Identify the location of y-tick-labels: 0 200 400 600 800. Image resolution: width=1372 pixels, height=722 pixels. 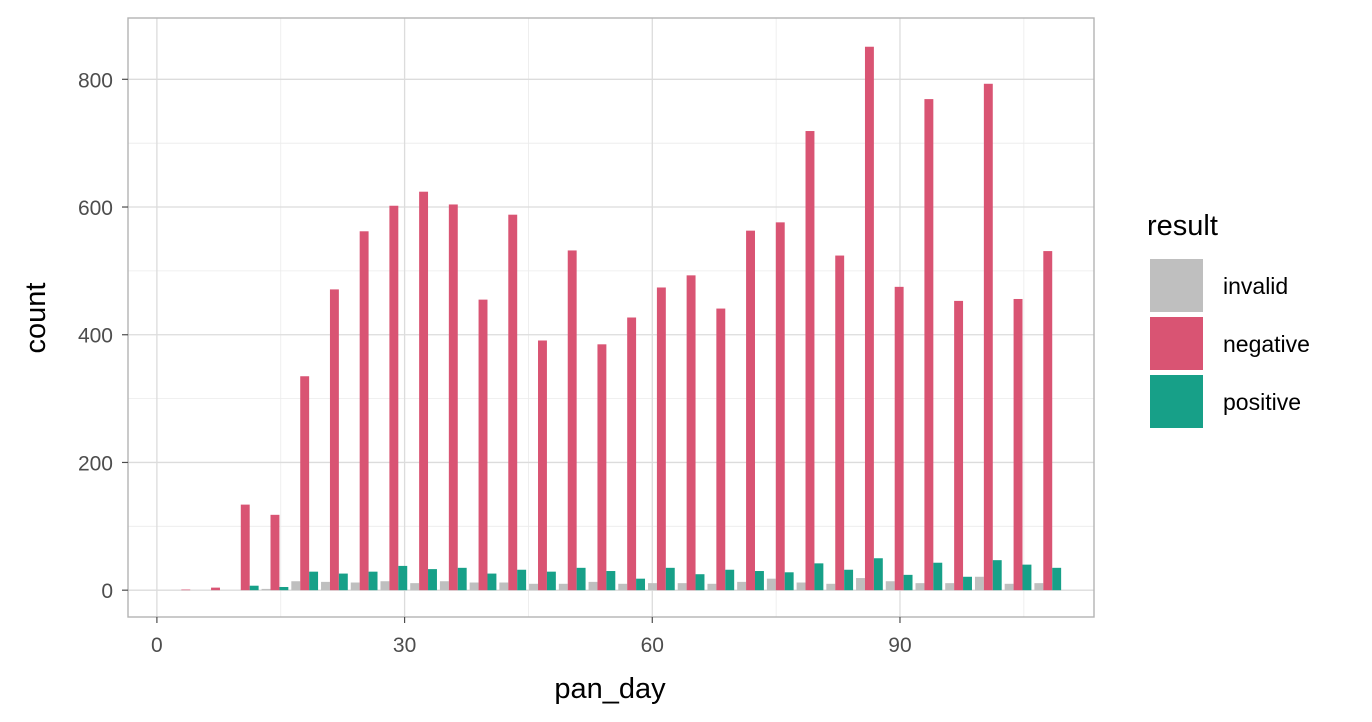
(95, 336).